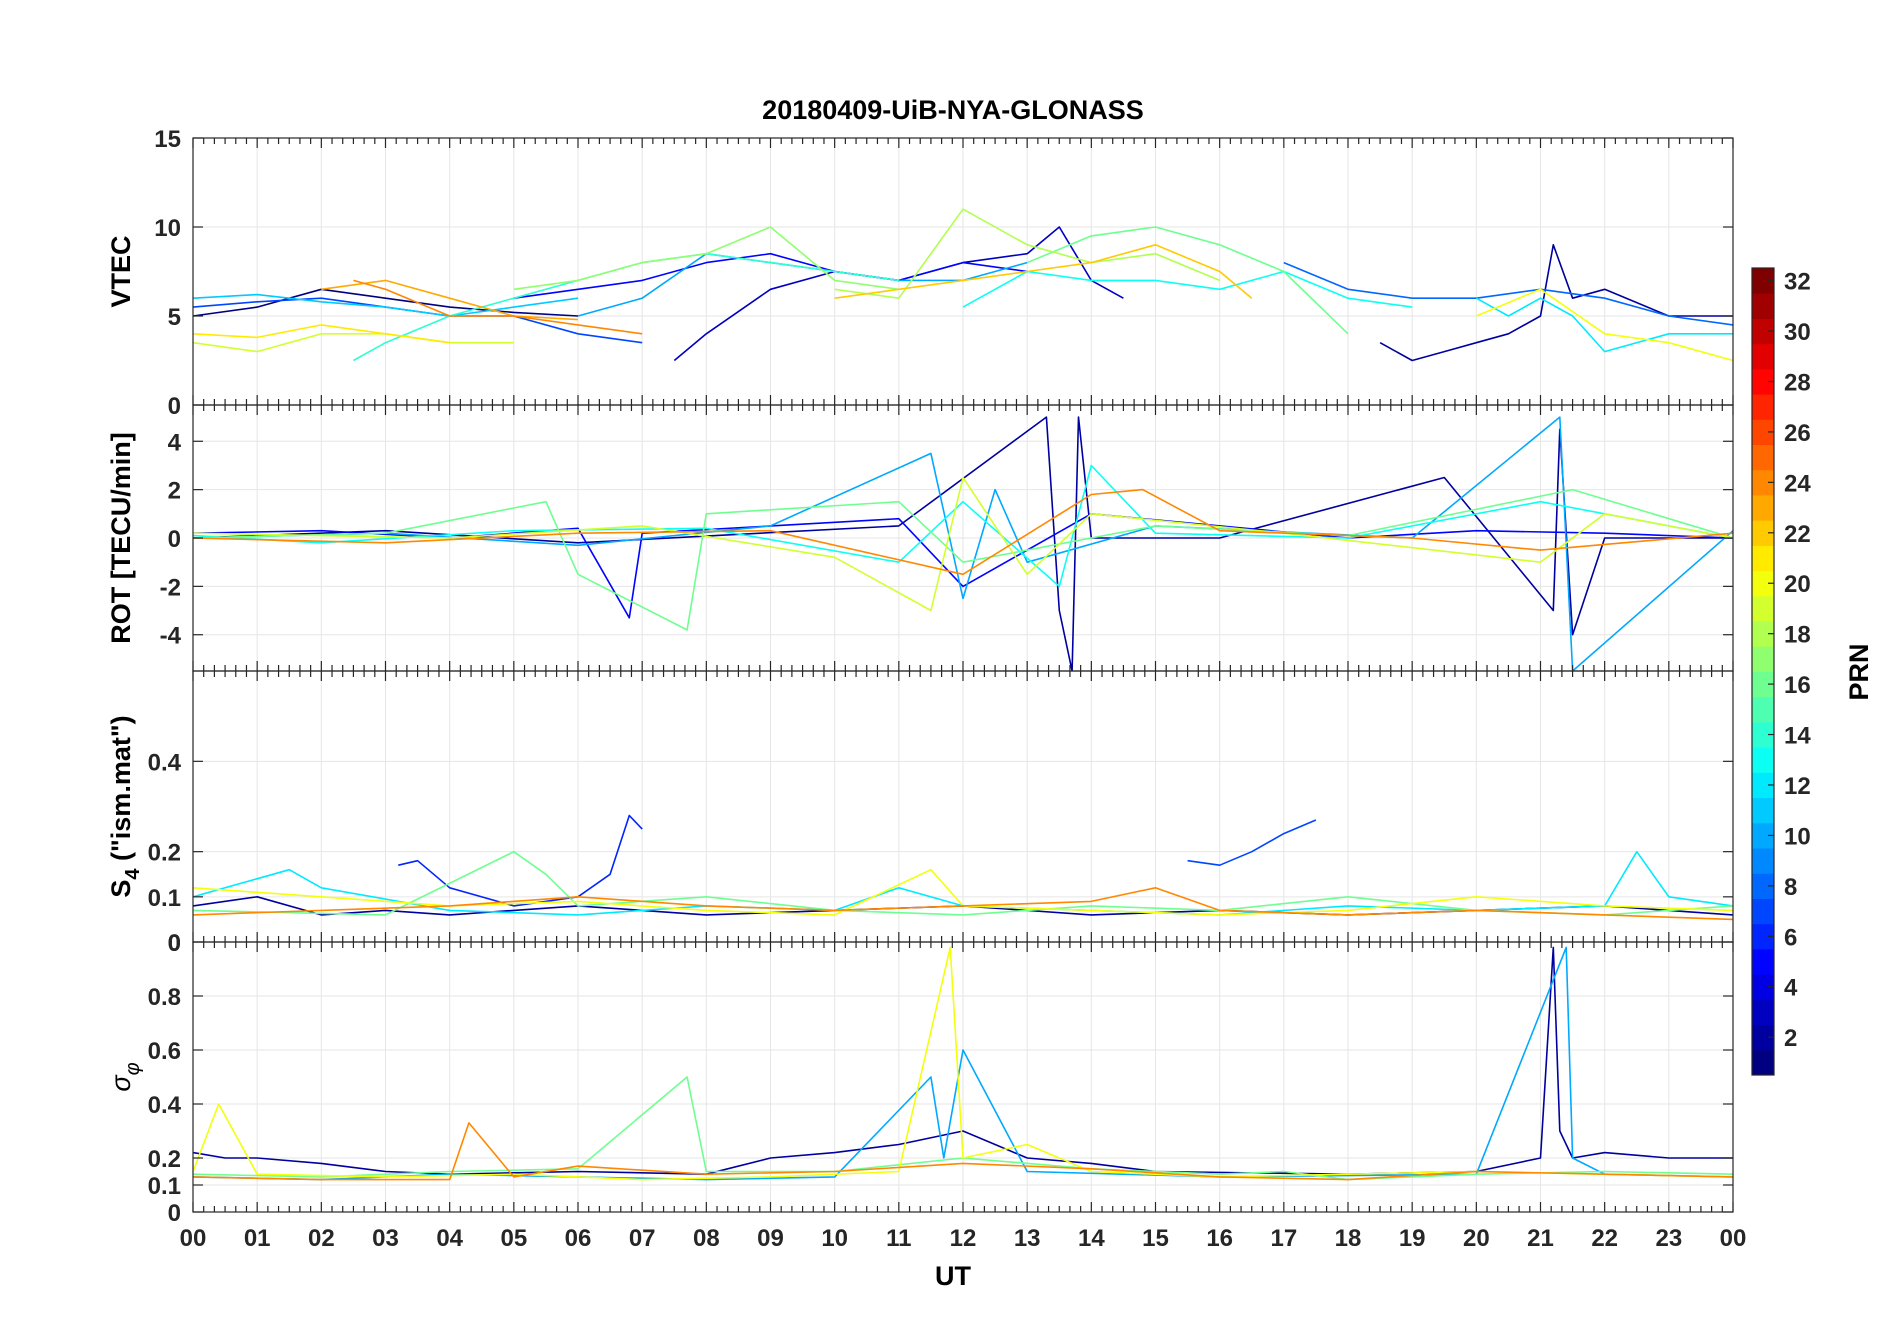 Image resolution: width=1902 pixels, height=1330 pixels. Describe the element at coordinates (578, 1238) in the screenshot. I see `x-tick-label: 06` at that location.